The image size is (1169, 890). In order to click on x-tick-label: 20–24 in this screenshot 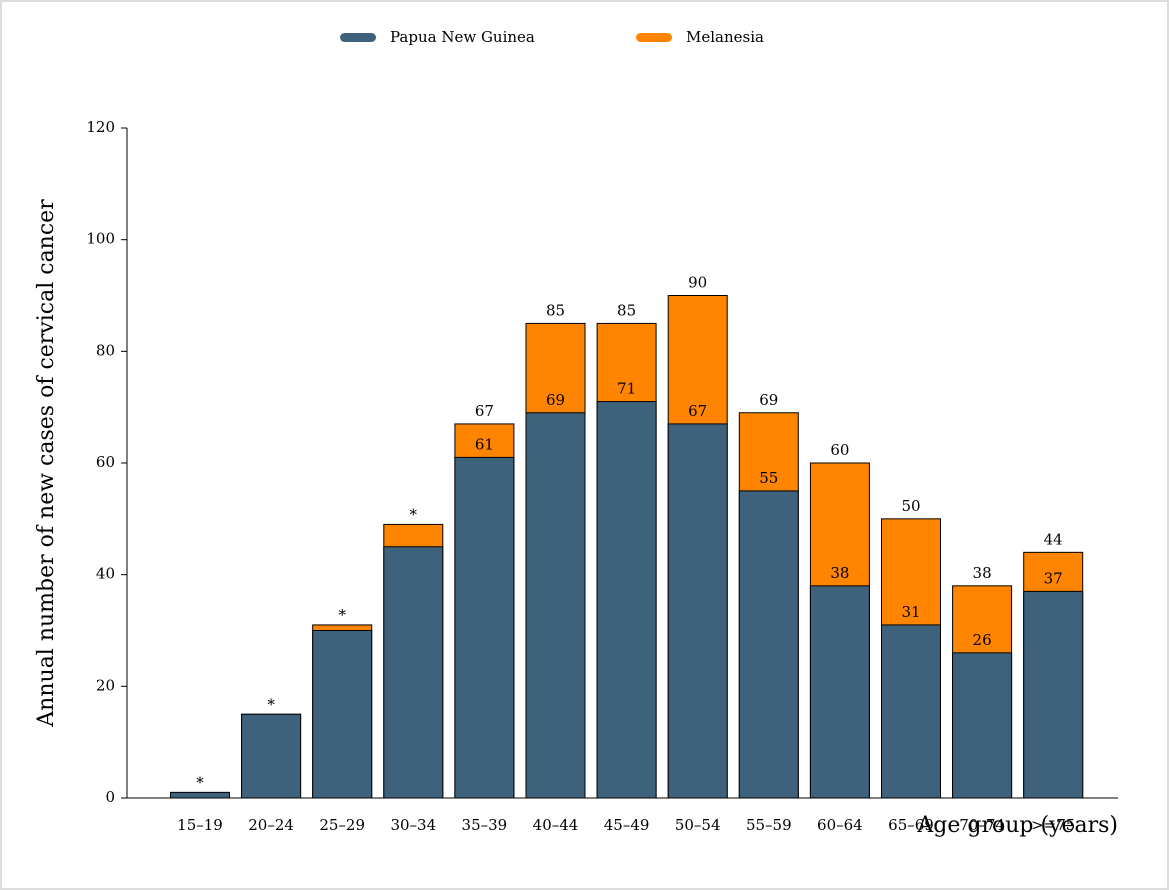, I will do `click(271, 825)`.